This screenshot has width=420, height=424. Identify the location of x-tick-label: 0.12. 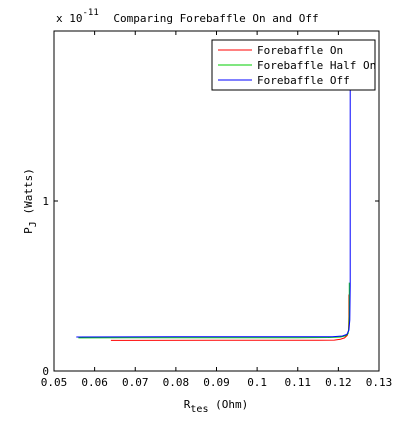
(338, 382).